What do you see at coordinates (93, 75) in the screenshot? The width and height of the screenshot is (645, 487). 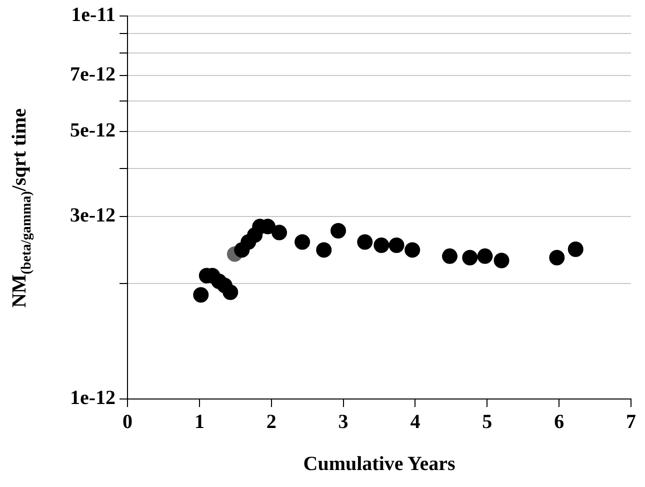 I see `y-tick-label: 7e-12` at bounding box center [93, 75].